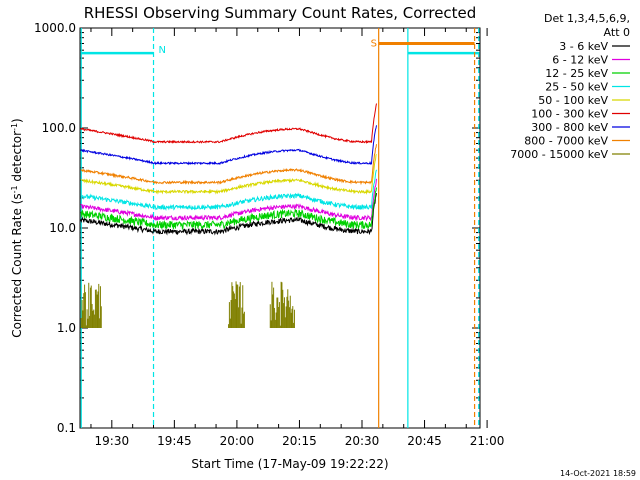  What do you see at coordinates (289, 464) in the screenshot?
I see `x-axis-label: Start Time (17-May-09 19:22:22)` at bounding box center [289, 464].